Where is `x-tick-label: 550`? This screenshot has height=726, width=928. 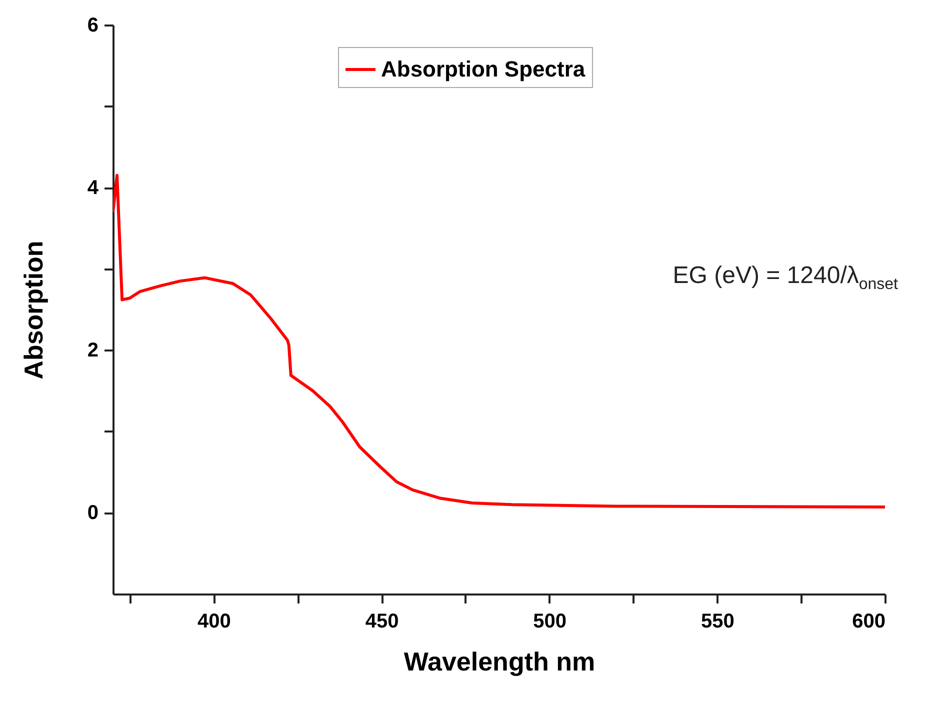 x-tick-label: 550 is located at coordinates (717, 621).